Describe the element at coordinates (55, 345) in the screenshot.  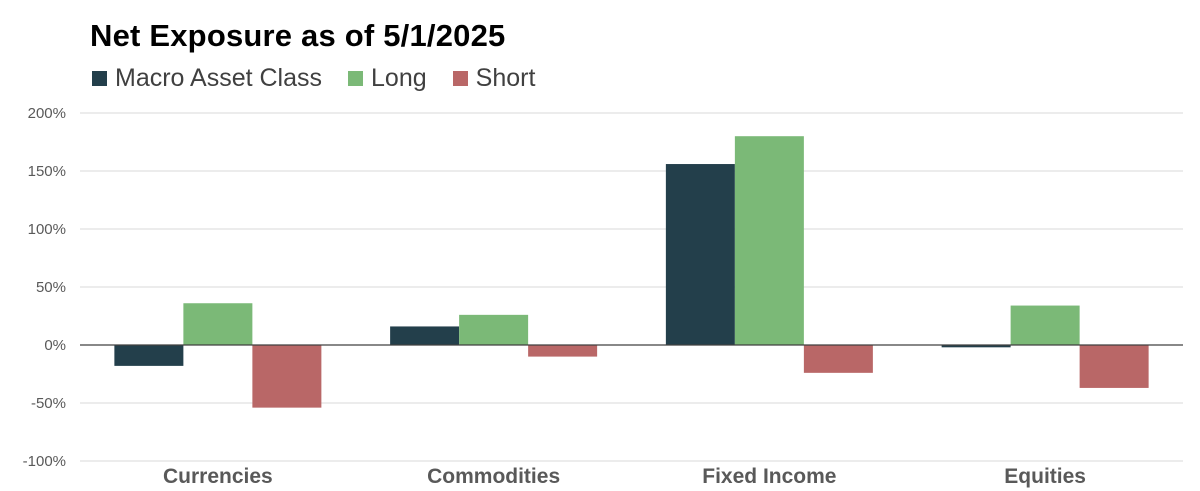
I see `y-tick-label: 0%` at that location.